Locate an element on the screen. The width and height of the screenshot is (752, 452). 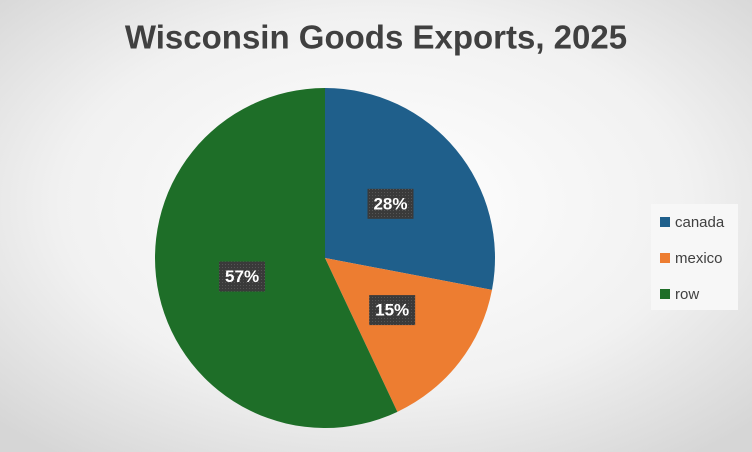
data-labels: 28% 15% 57% is located at coordinates (317, 257).